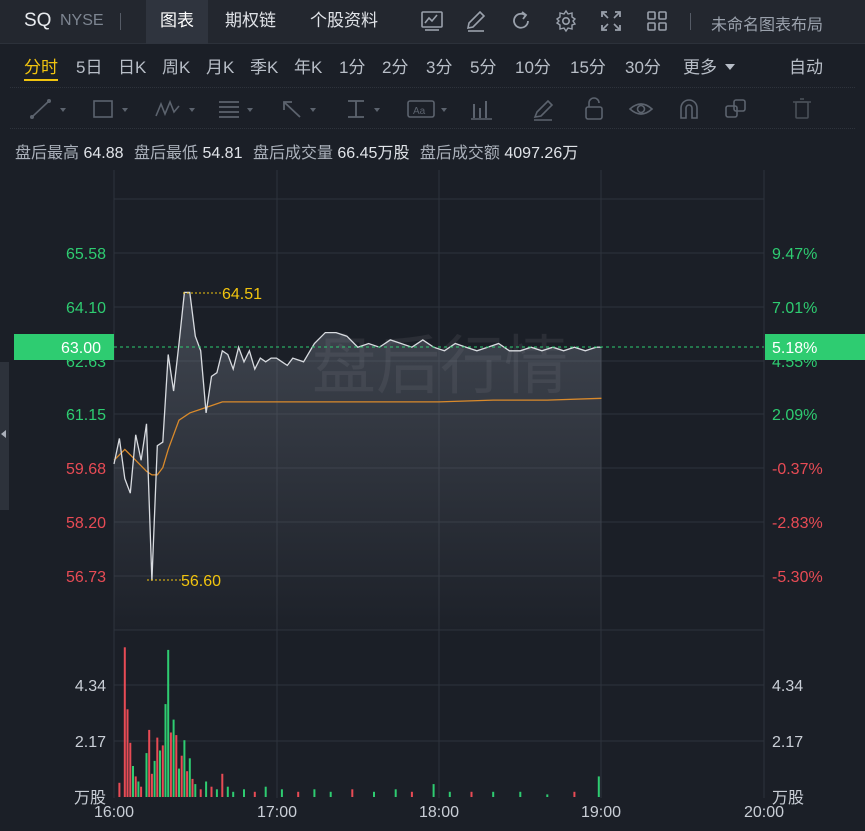 The image size is (865, 831). Describe the element at coordinates (476, 21) in the screenshot. I see `edit-icon` at that location.